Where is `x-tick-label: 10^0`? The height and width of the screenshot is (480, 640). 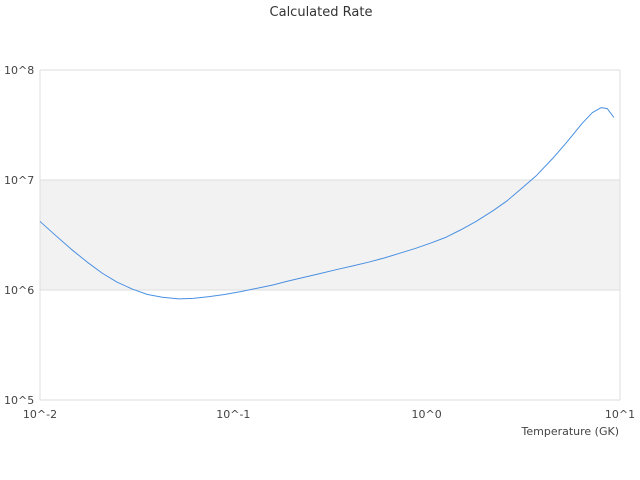 x-tick-label: 10^0 is located at coordinates (427, 414).